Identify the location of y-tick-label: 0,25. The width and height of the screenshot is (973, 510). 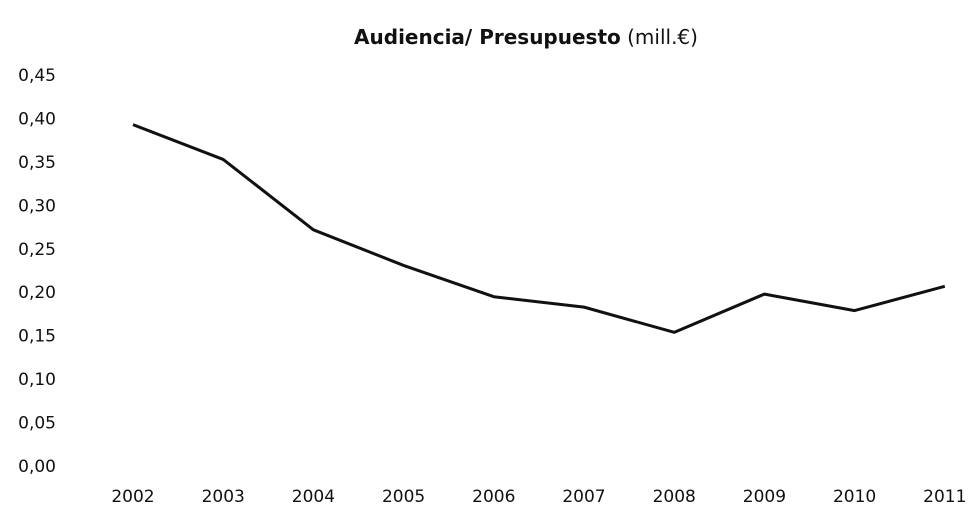
(37, 250).